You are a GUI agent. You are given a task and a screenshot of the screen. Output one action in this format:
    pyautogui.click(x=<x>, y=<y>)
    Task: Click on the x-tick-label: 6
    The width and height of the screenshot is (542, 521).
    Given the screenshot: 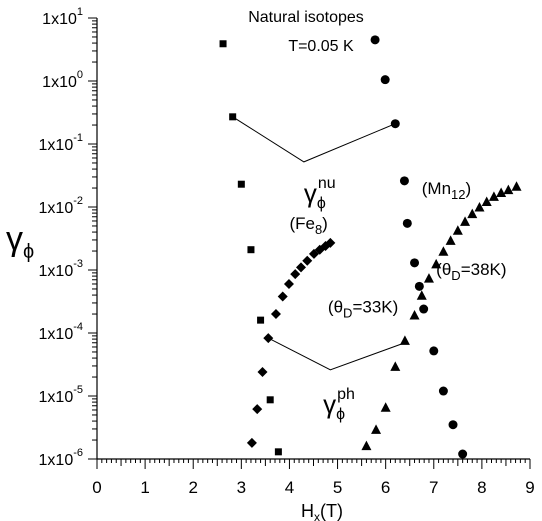 What is the action you would take?
    pyautogui.click(x=385, y=487)
    